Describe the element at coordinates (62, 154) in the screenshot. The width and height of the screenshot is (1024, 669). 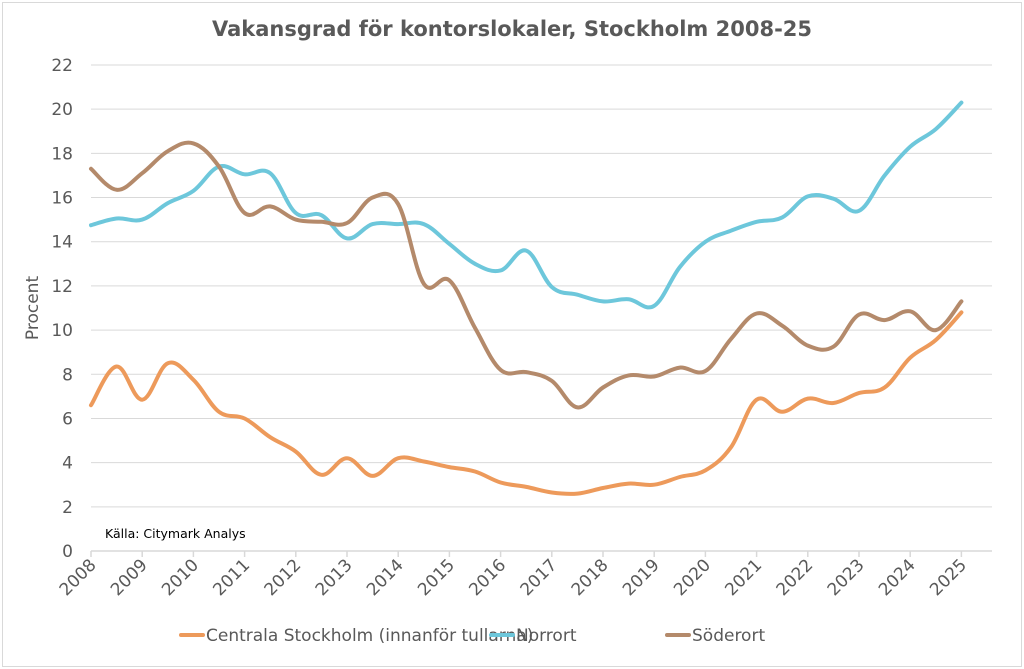
I see `y-tick-label: 18` at that location.